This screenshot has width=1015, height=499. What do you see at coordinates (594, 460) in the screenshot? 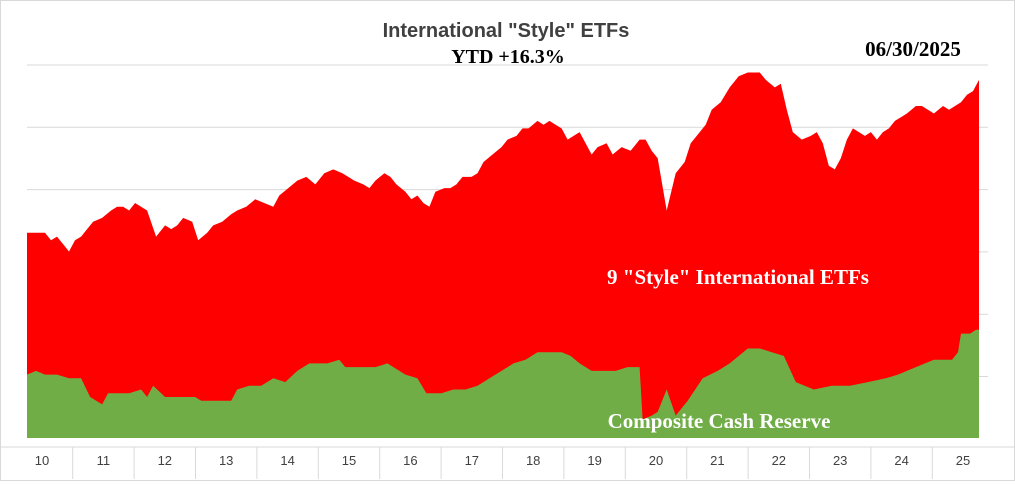
I see `x-tick-label: 19` at bounding box center [594, 460].